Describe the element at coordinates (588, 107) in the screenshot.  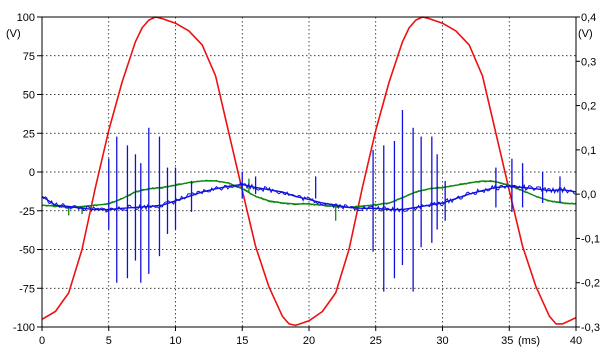
I see `y-right-tick-label: 0,2` at that location.